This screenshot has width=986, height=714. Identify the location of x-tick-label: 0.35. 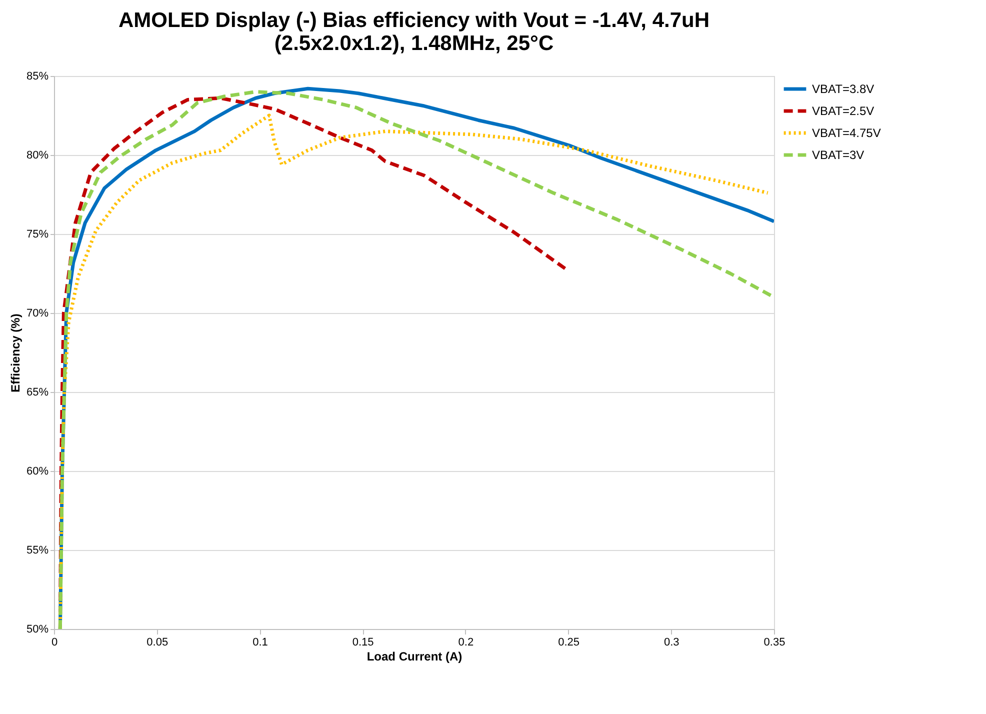
(775, 642).